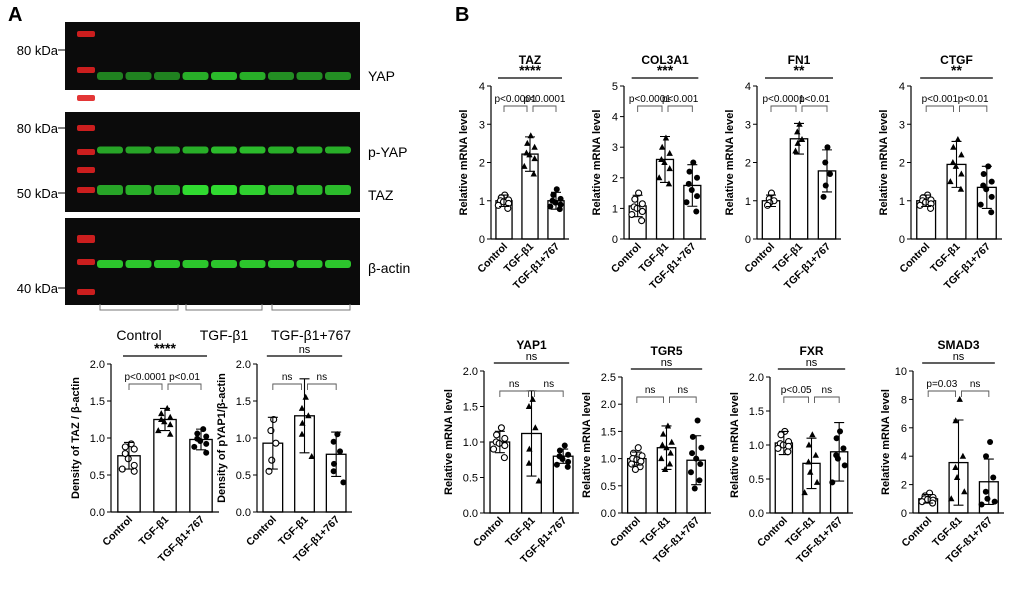 This screenshot has width=1027, height=604. Describe the element at coordinates (165, 348) in the screenshot. I see `significance-label: ****` at that location.